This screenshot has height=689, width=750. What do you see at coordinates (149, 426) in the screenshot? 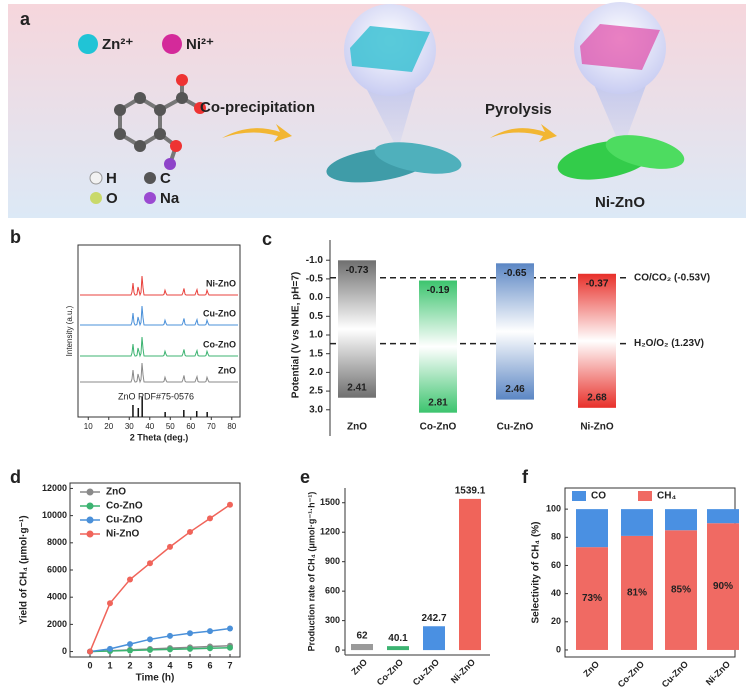
I see `x-tick-label: 40` at bounding box center [149, 426].